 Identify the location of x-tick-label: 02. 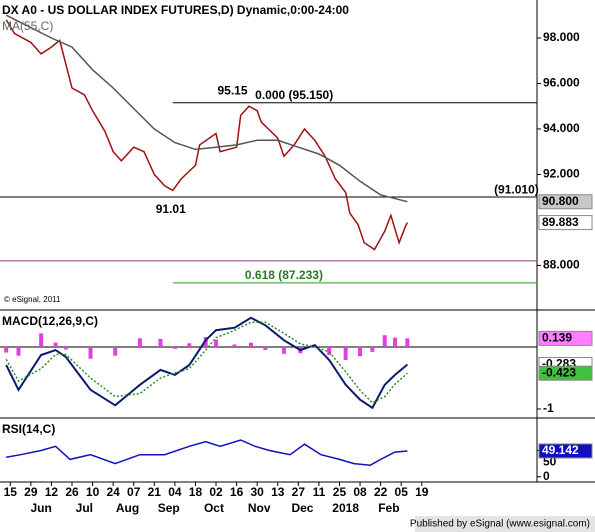
(216, 492).